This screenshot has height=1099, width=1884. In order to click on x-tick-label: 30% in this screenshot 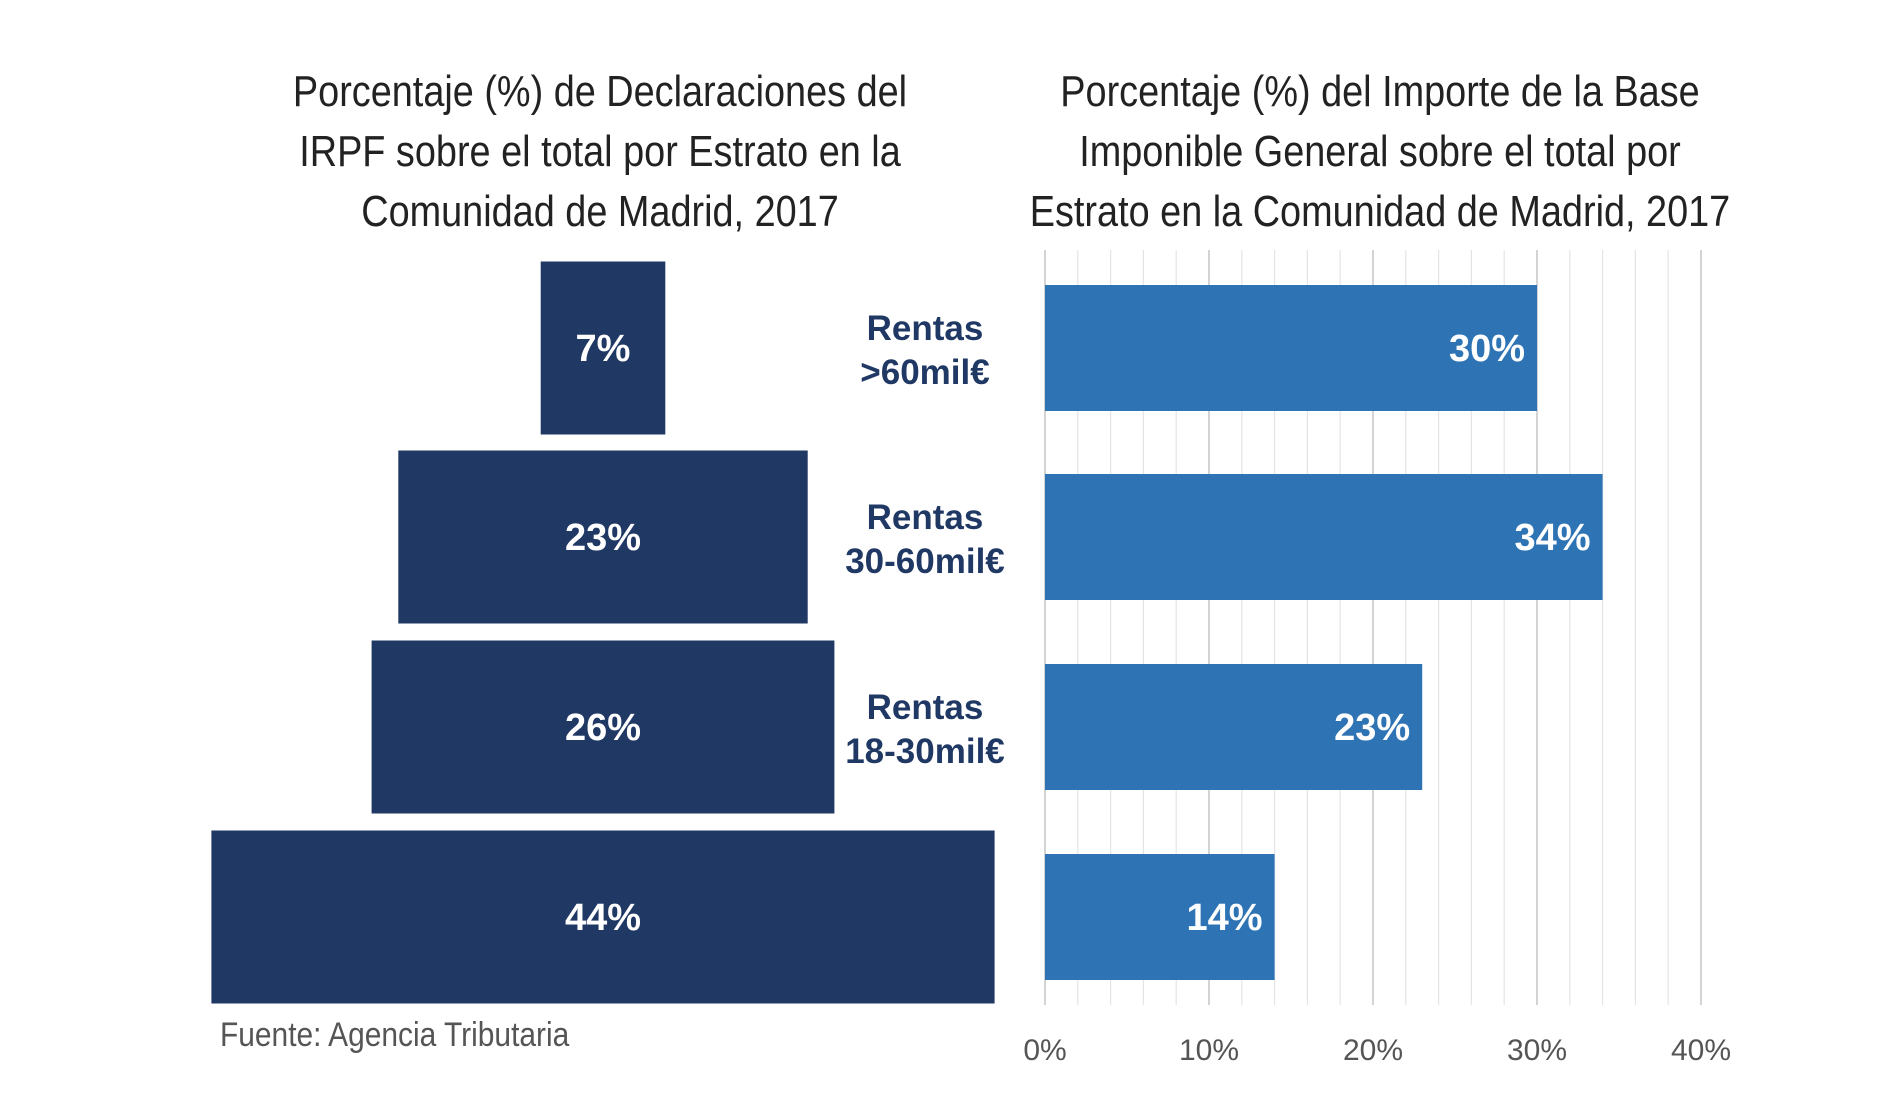, I will do `click(1537, 1050)`.